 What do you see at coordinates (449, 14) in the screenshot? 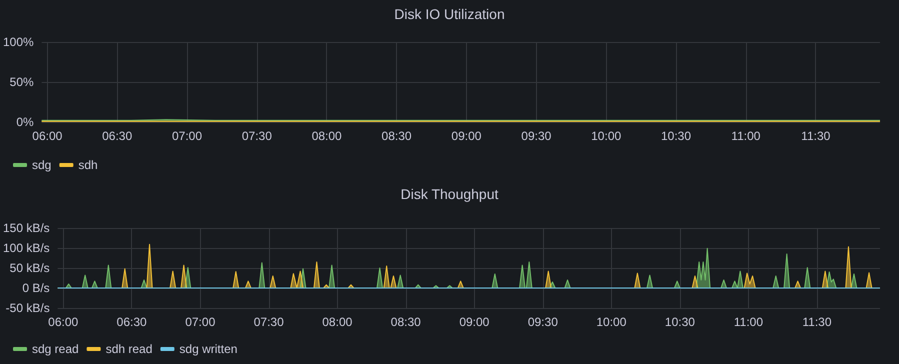
I see `chart-title: Disk IO Utilization` at bounding box center [449, 14].